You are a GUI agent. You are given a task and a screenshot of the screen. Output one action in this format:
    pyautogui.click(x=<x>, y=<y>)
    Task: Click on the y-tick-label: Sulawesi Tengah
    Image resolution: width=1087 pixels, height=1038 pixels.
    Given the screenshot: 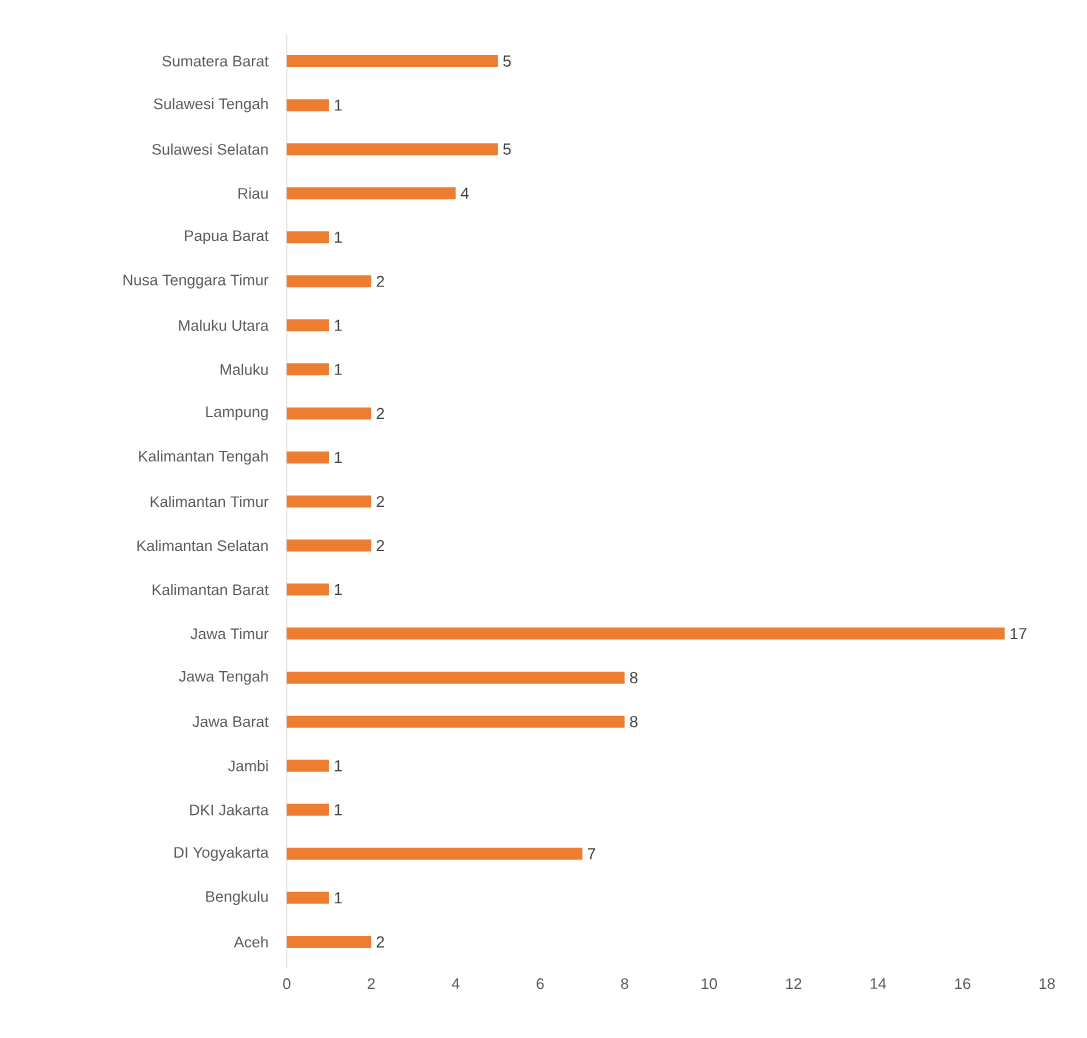 What is the action you would take?
    pyautogui.click(x=210, y=105)
    